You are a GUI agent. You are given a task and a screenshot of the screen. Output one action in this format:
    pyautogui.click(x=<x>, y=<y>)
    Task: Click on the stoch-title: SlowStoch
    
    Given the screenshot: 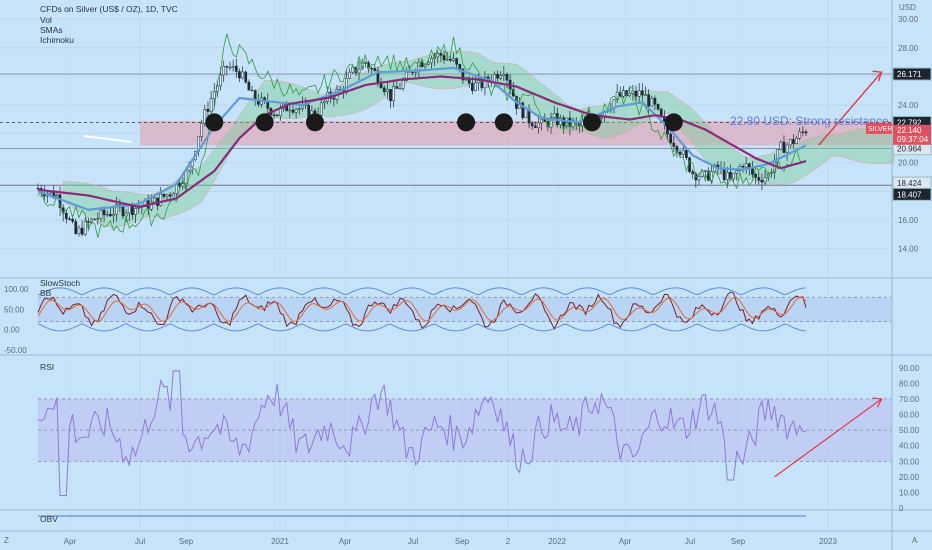 What is the action you would take?
    pyautogui.click(x=60, y=283)
    